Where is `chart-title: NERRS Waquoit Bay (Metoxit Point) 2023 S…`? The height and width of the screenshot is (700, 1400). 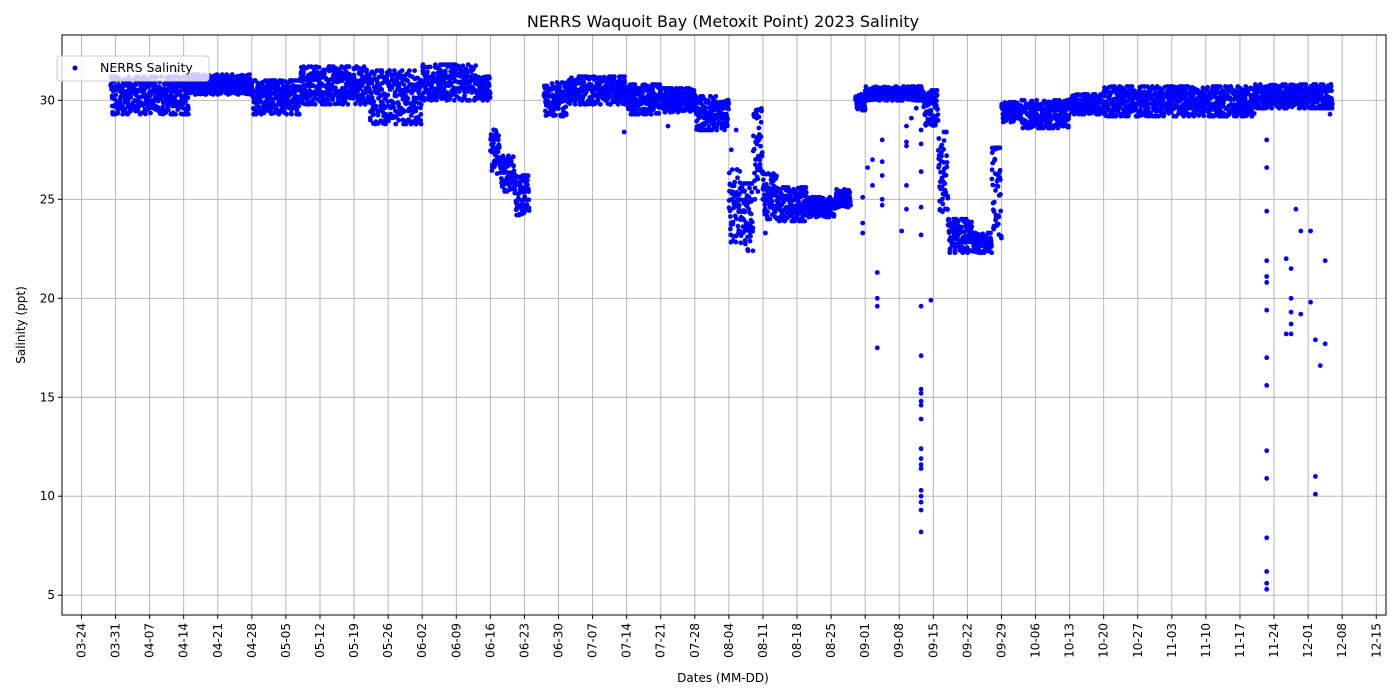 chart-title: NERRS Waquoit Bay (Metoxit Point) 2023 S… is located at coordinates (723, 21).